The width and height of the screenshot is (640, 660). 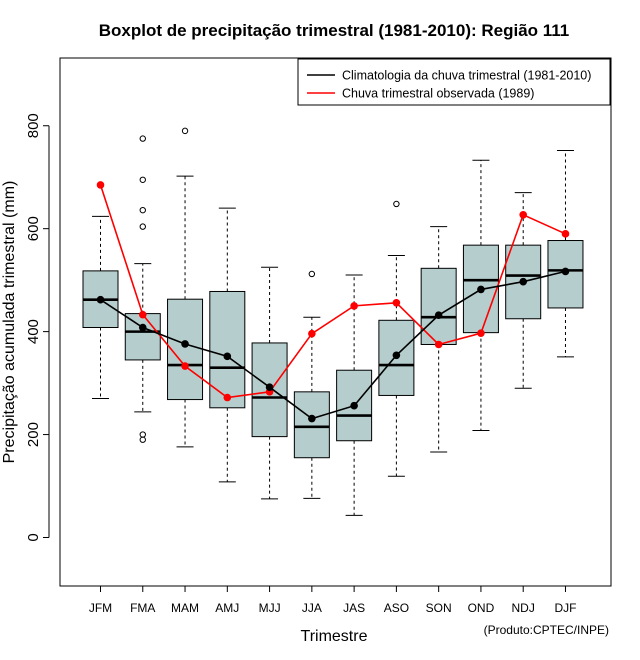 What do you see at coordinates (227, 608) in the screenshot?
I see `x-tick-label: AMJ` at bounding box center [227, 608].